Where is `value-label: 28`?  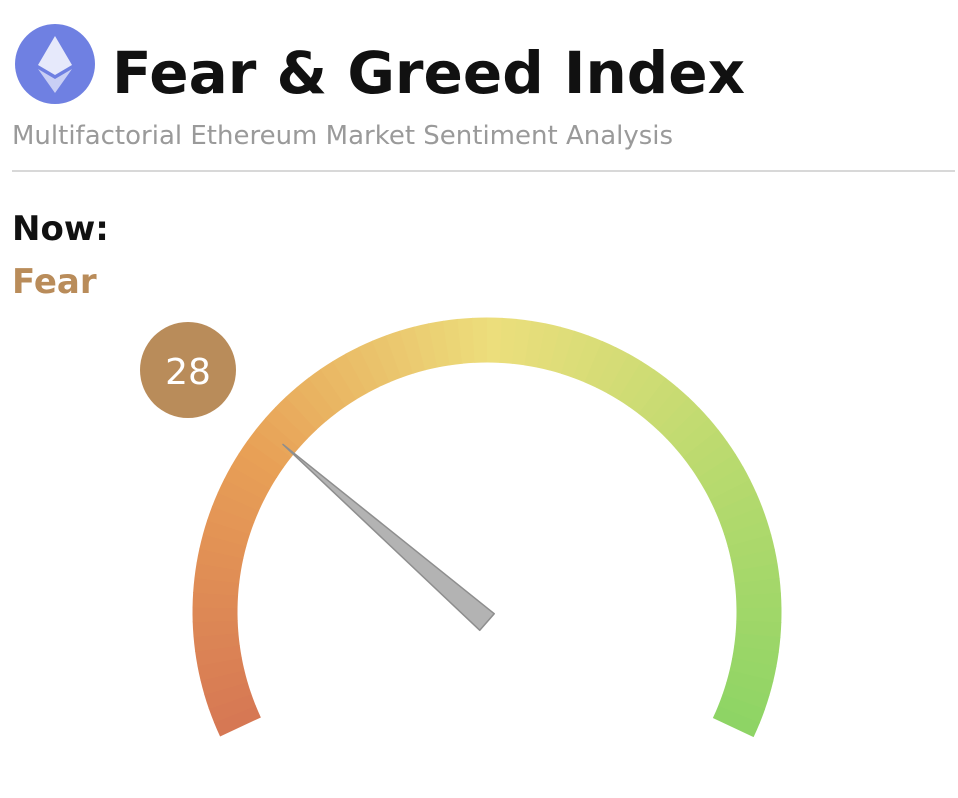
value-label: 28 is located at coordinates (188, 372).